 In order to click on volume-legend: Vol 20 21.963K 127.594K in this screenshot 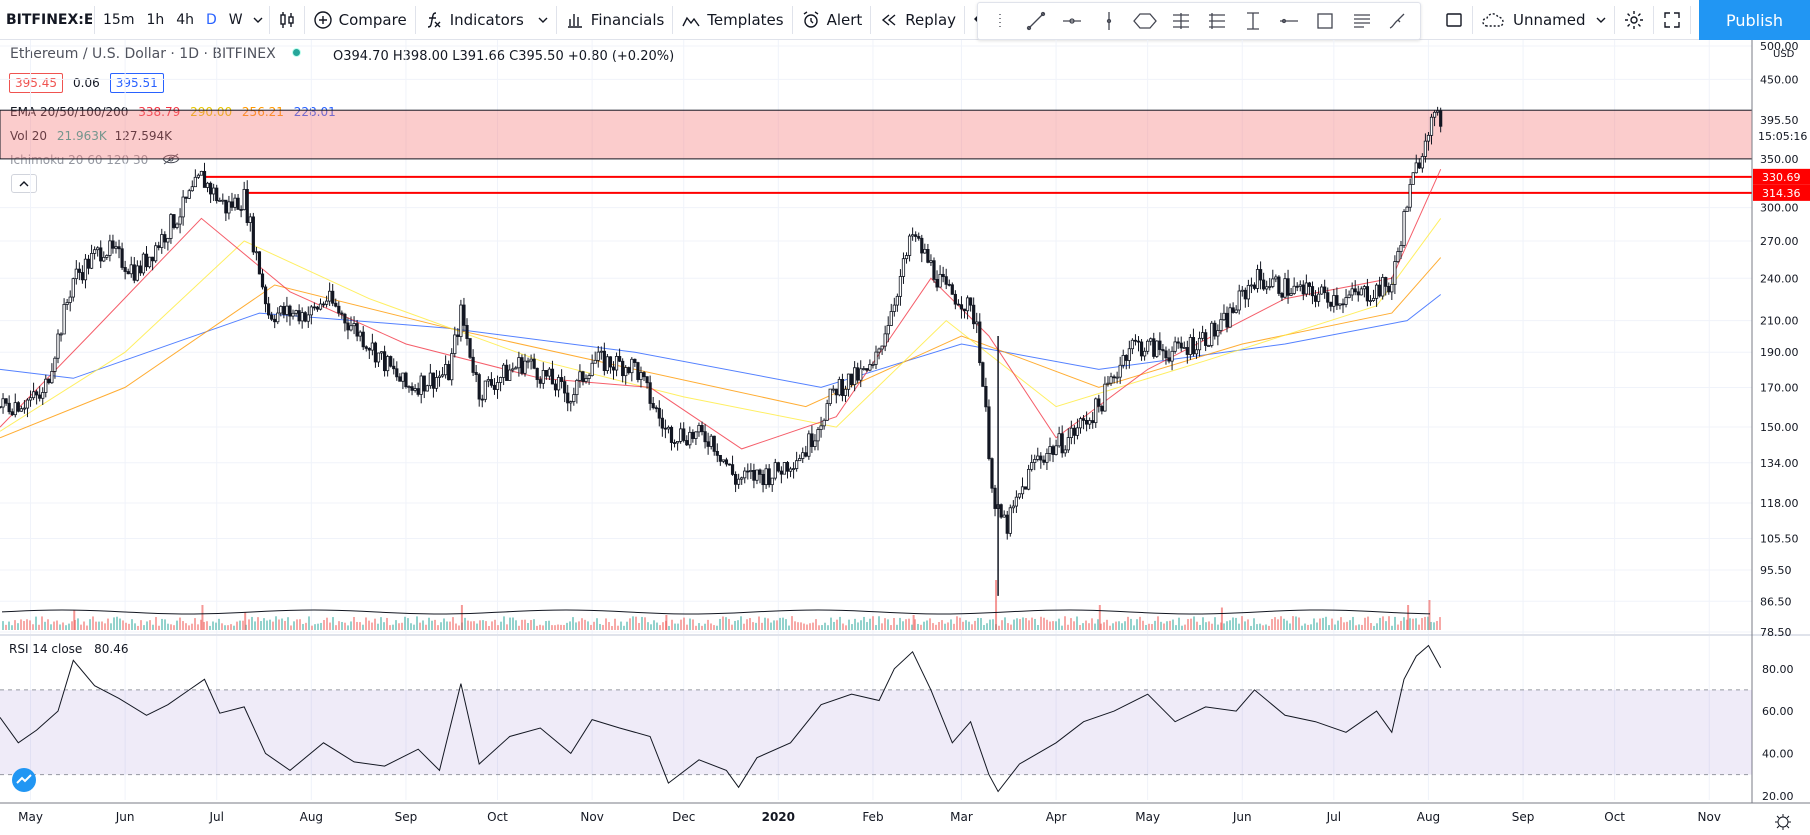, I will do `click(91, 136)`.